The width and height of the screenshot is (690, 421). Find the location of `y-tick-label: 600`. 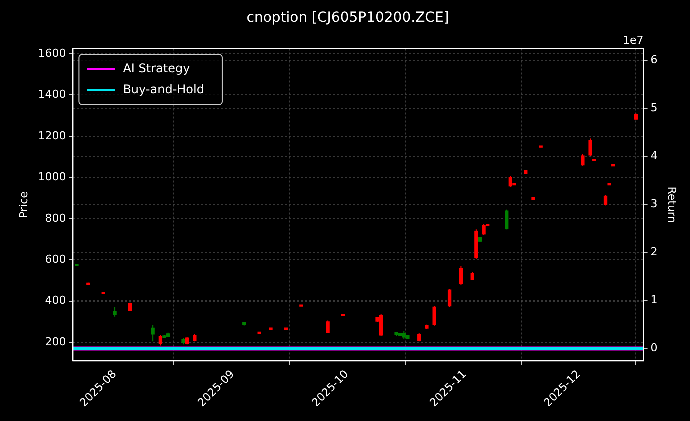

y-tick-label: 600 is located at coordinates (55, 259).